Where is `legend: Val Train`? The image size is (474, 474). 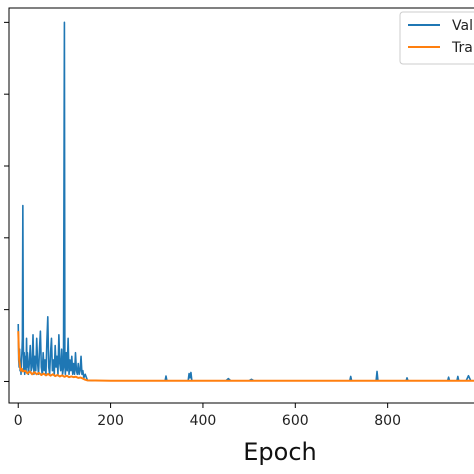
legend: Val Train is located at coordinates (436, 38).